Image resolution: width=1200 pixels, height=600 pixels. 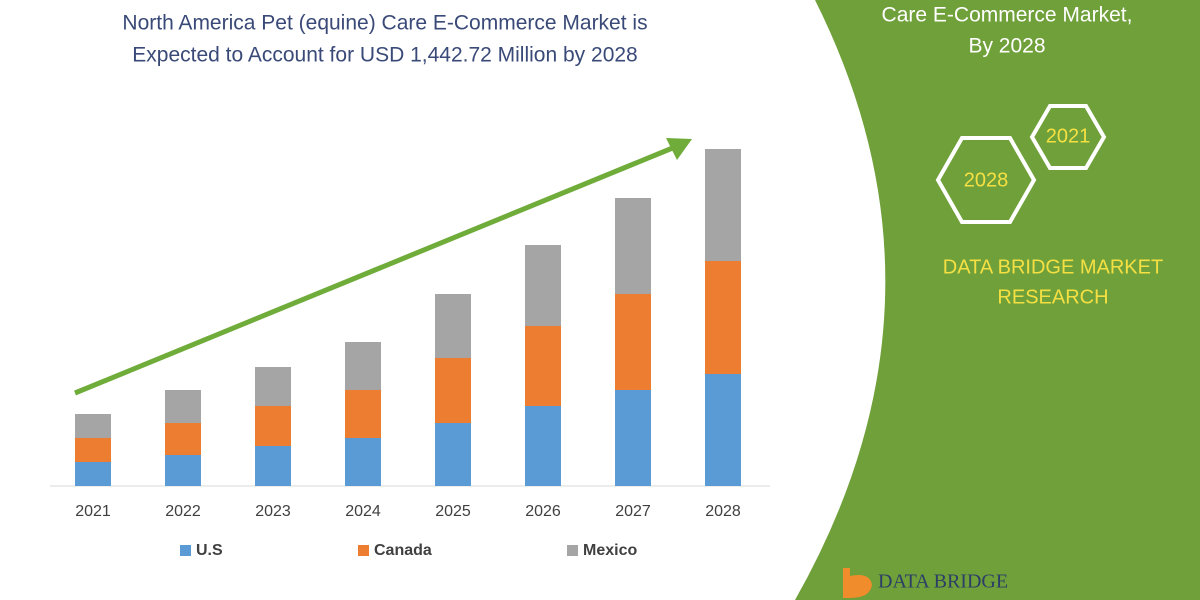 I want to click on legend-label: Mexico, so click(x=610, y=550).